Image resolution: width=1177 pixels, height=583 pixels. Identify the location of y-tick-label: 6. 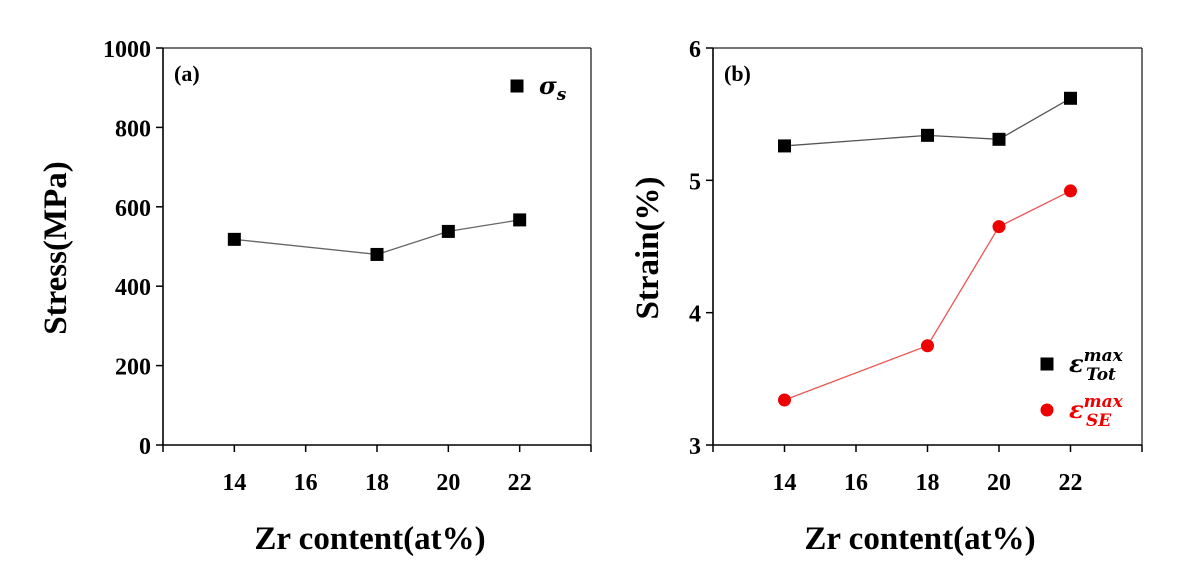
(695, 50).